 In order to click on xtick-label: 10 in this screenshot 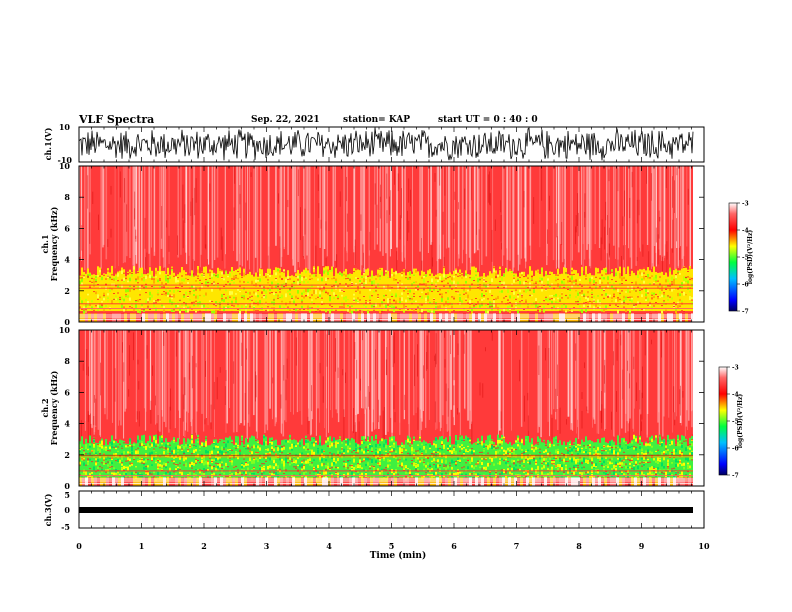, I will do `click(704, 546)`.